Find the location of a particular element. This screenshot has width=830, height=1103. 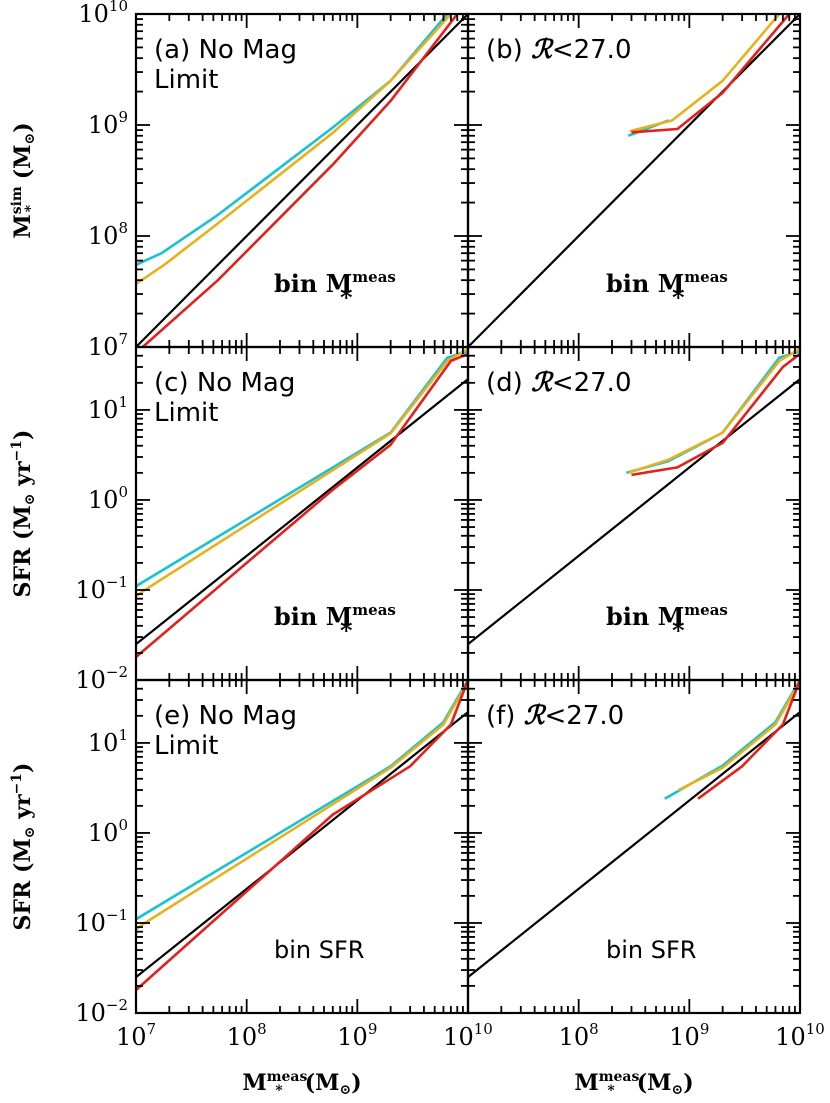

bin-label-e: bin SFR is located at coordinates (319, 950).